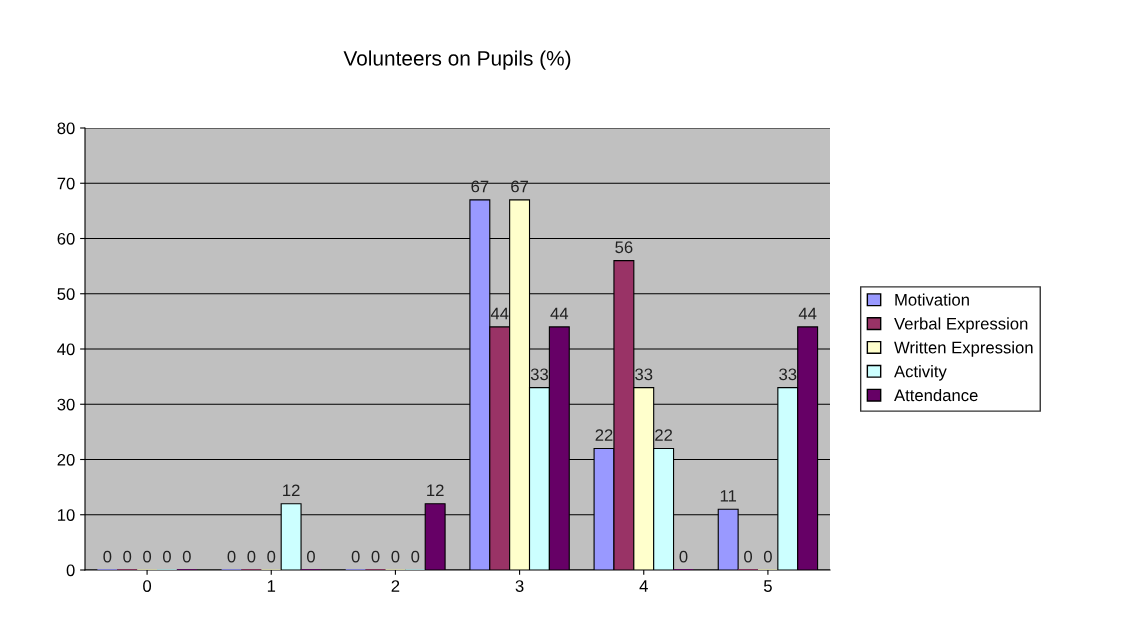 The width and height of the screenshot is (1140, 619). What do you see at coordinates (395, 586) in the screenshot?
I see `x-tick-label: 2` at bounding box center [395, 586].